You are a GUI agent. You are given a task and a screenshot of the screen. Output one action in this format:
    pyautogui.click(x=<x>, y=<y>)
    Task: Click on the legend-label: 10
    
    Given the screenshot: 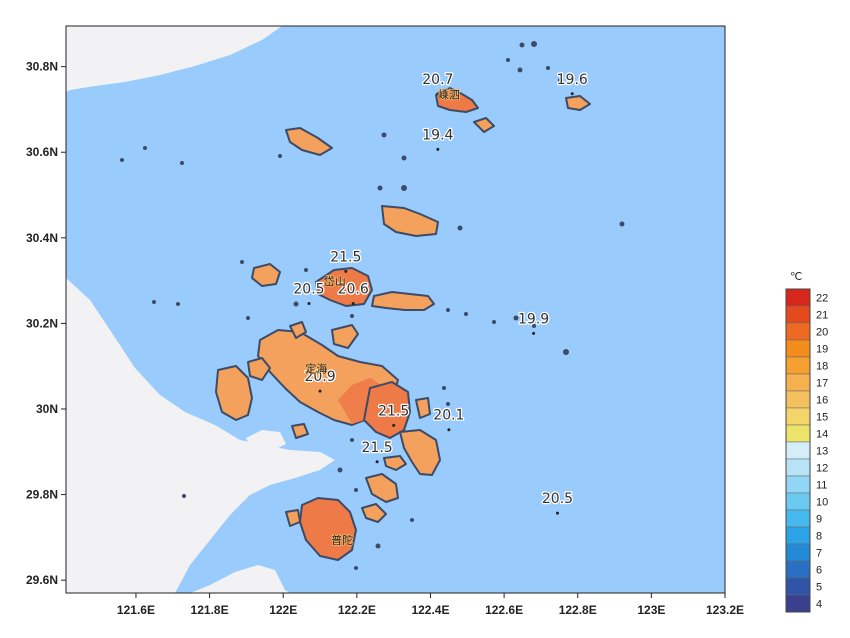 What is the action you would take?
    pyautogui.click(x=822, y=503)
    